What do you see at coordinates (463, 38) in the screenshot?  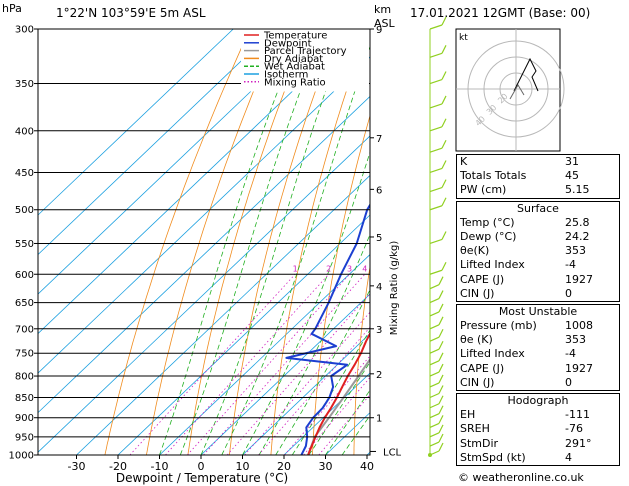 I see `hodograph-unit: kt` at bounding box center [463, 38].